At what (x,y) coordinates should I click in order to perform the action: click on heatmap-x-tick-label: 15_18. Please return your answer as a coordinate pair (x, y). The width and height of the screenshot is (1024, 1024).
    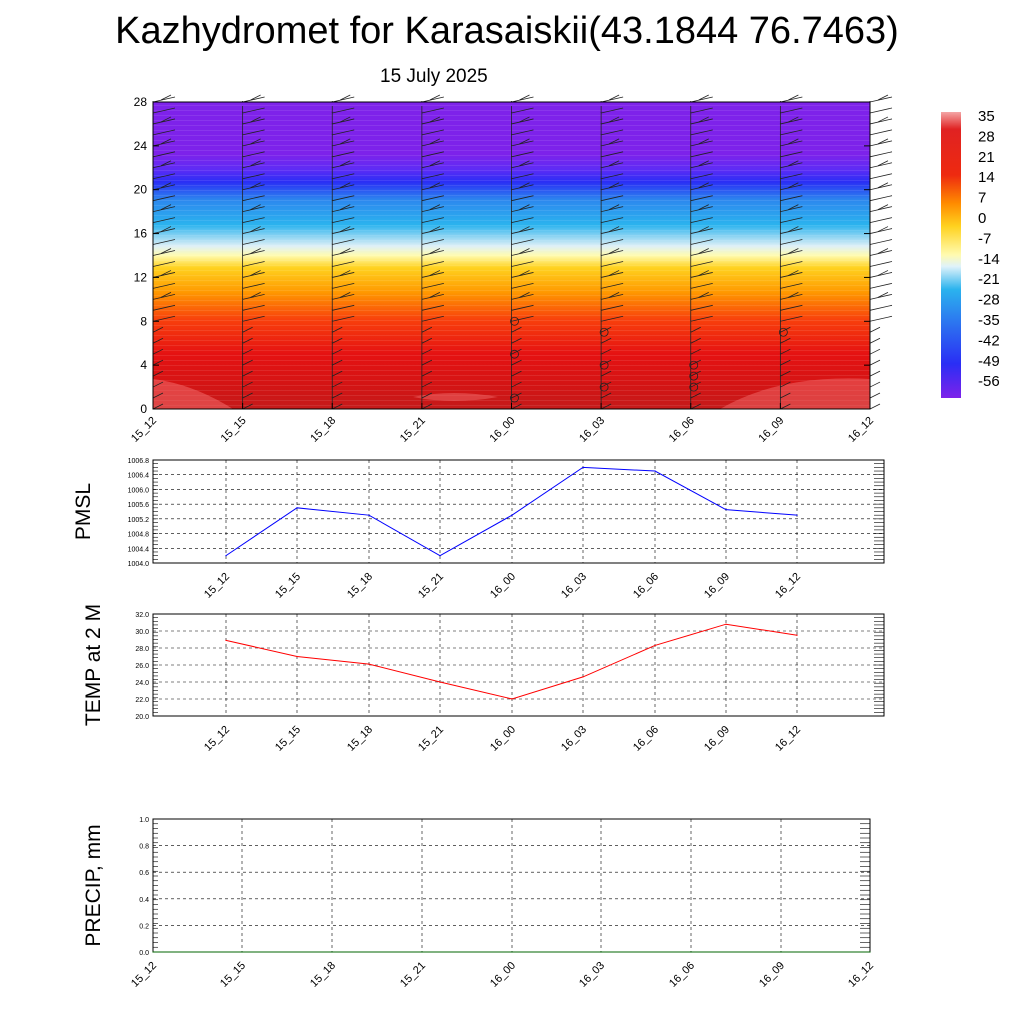
    Looking at the image, I should click on (323, 430).